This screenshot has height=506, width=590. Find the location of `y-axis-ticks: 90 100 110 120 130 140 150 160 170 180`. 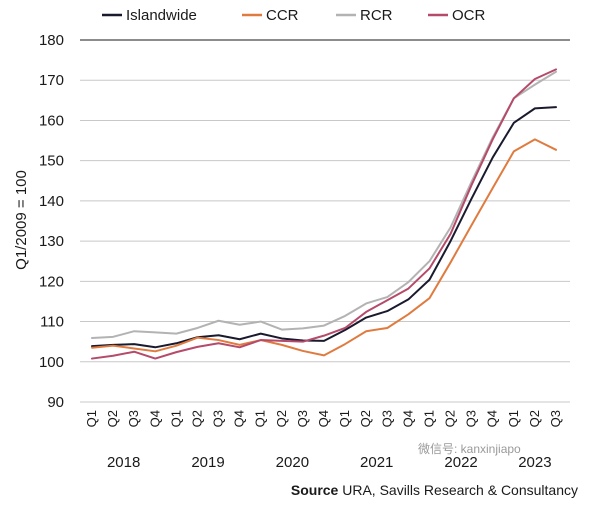

y-axis-ticks: 90 100 110 120 130 140 150 160 170 180 is located at coordinates (51, 221).